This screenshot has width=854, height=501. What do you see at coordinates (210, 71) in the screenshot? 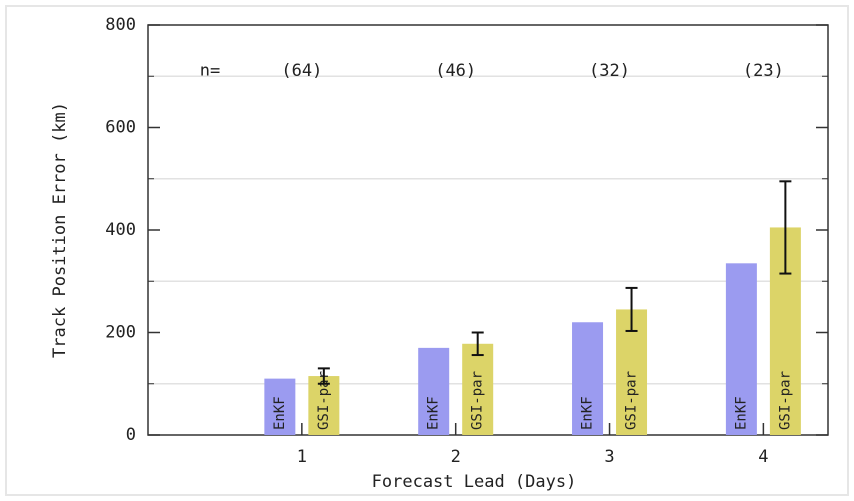
I see `n-label: n=` at bounding box center [210, 71].